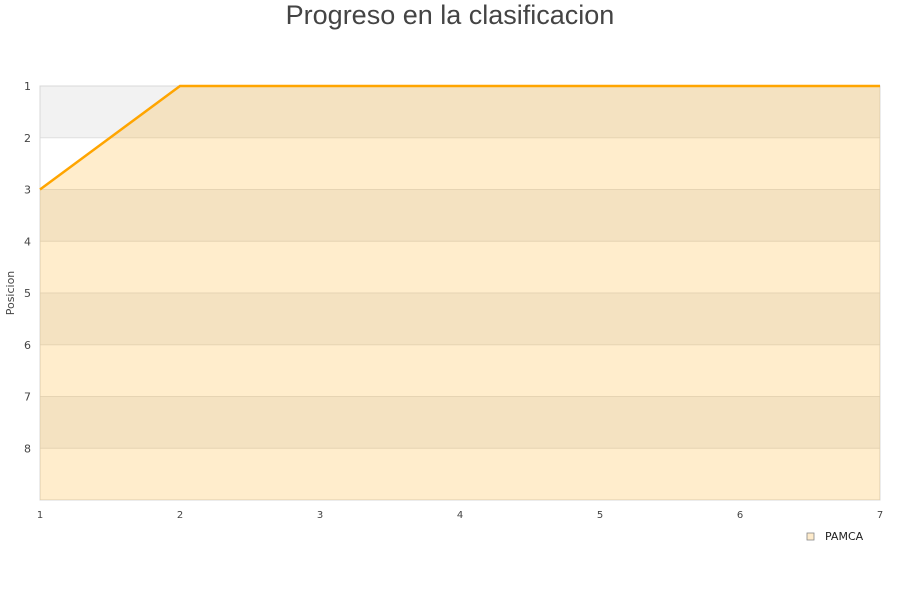 This screenshot has height=600, width=900. Describe the element at coordinates (27, 293) in the screenshot. I see `y-tick-label: 5` at that location.